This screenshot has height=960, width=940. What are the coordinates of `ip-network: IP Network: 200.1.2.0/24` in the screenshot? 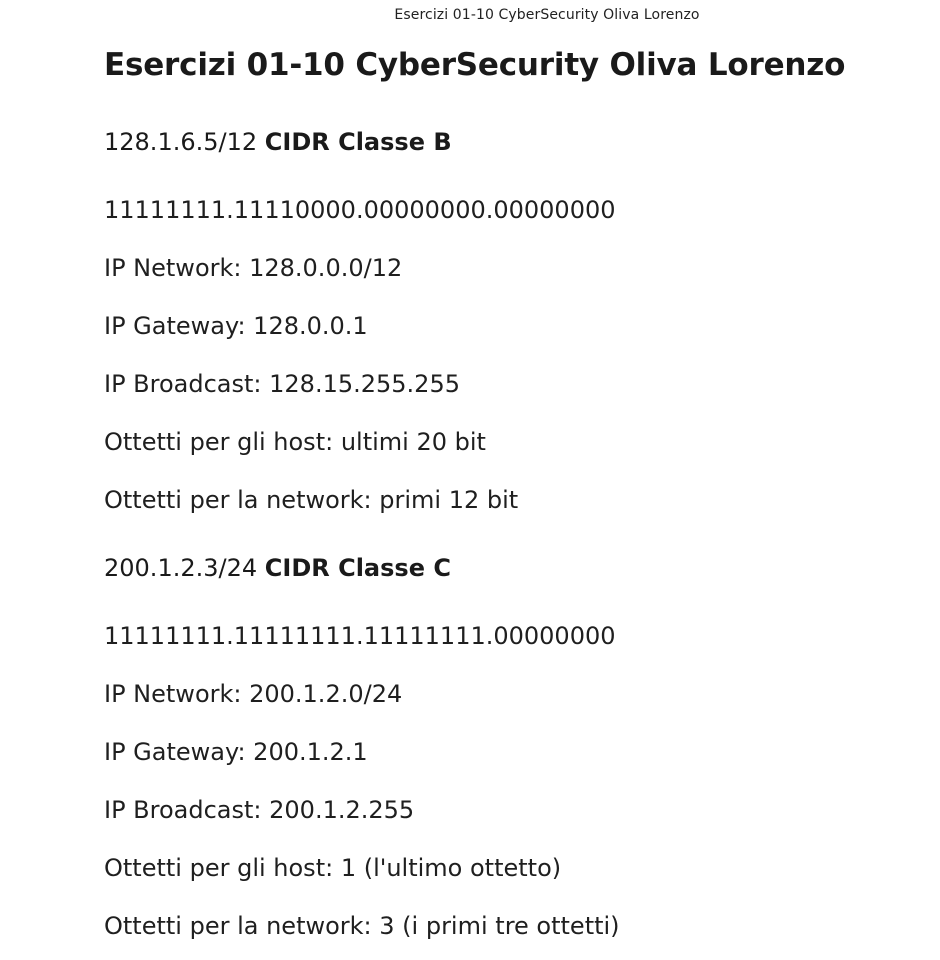 It's located at (253, 694).